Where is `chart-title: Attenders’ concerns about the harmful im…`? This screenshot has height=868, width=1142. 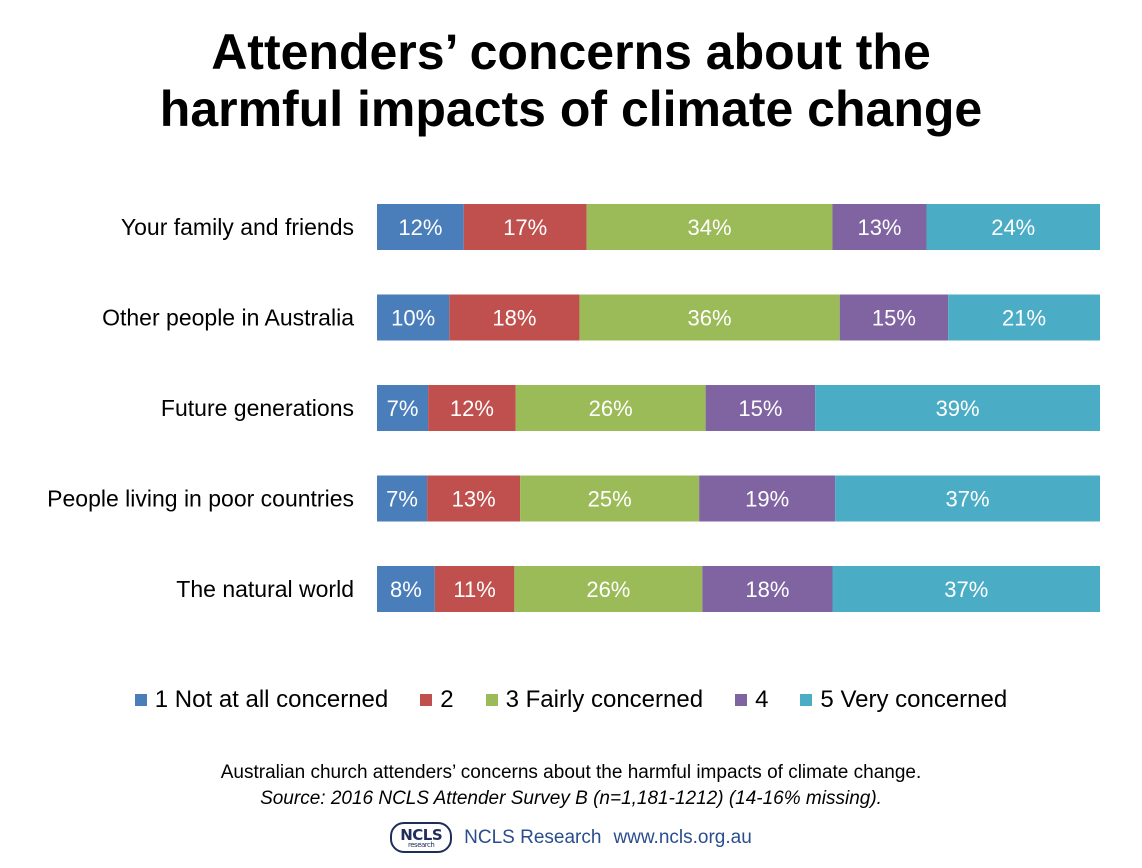
chart-title: Attenders’ concerns about the harmful im… is located at coordinates (571, 81).